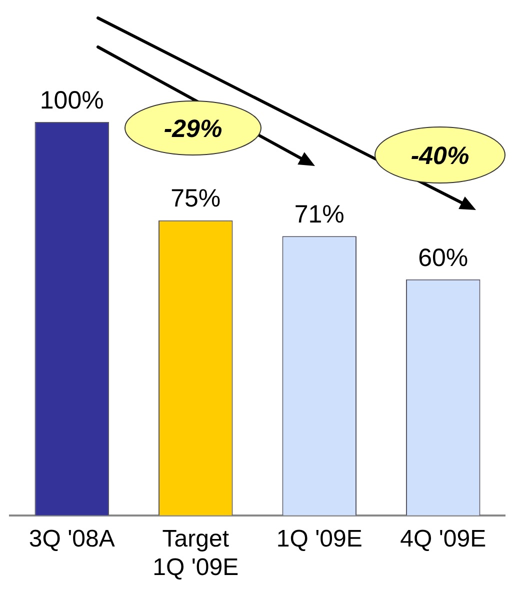  I want to click on data-label: 75%, so click(195, 198).